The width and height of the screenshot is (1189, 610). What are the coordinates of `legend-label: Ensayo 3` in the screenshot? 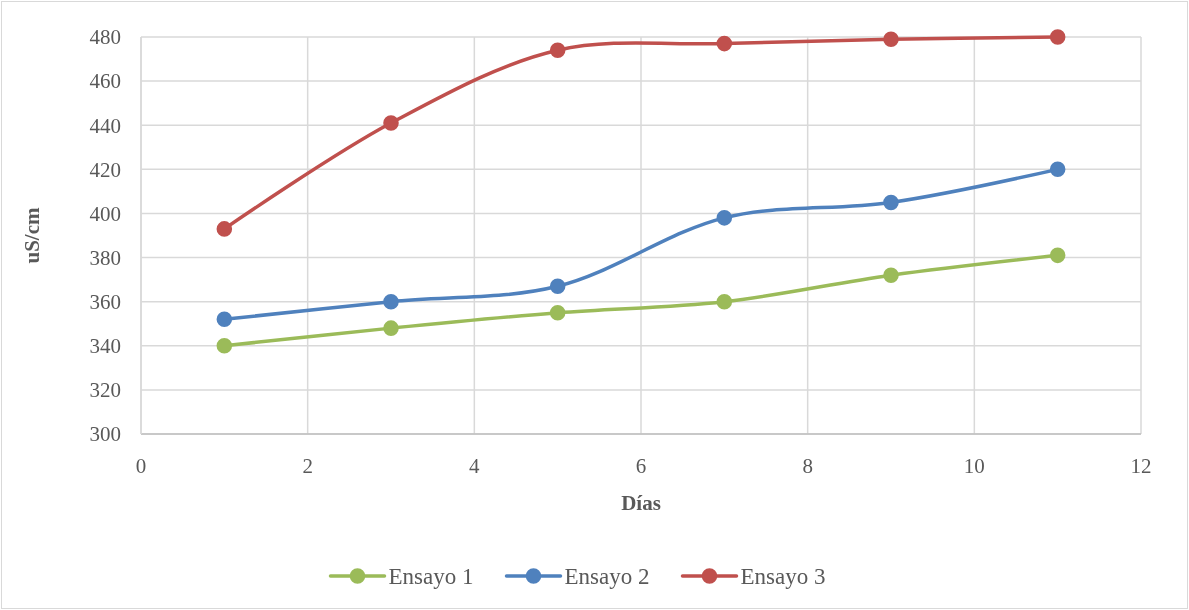 It's located at (783, 577).